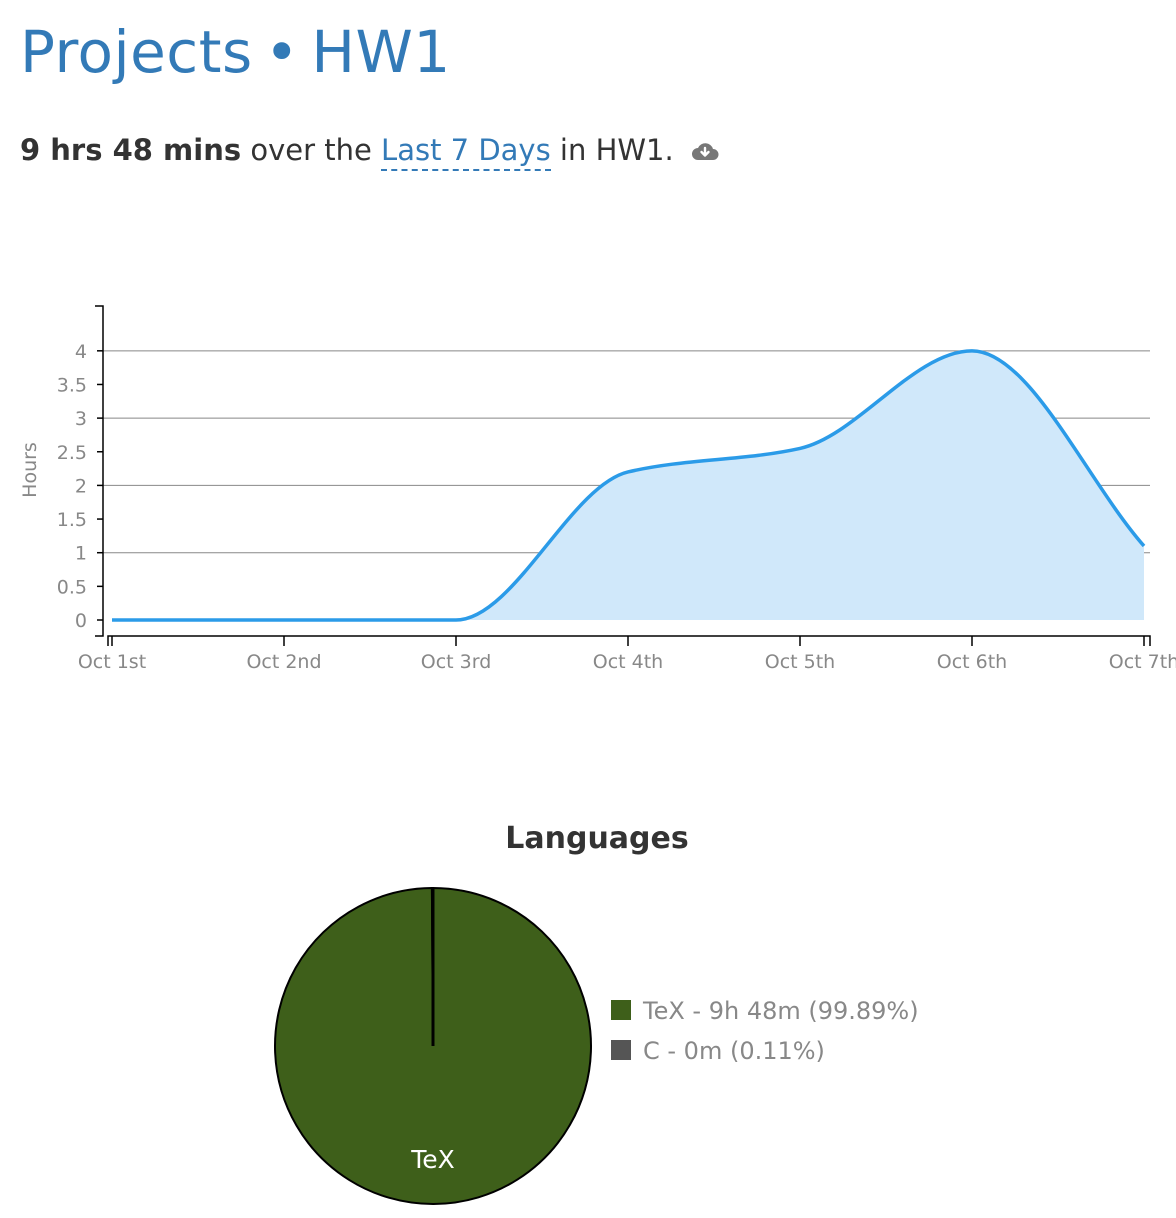  Describe the element at coordinates (456, 662) in the screenshot. I see `x-tick-label: Oct 3rd` at that location.